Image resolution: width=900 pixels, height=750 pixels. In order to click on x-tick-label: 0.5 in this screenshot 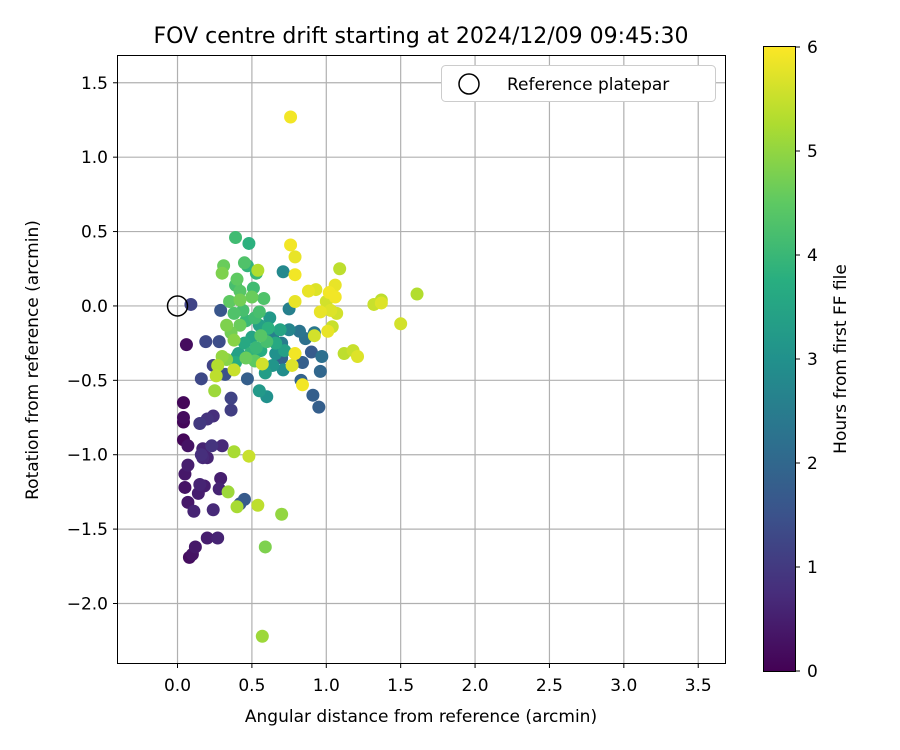, I will do `click(251, 686)`.